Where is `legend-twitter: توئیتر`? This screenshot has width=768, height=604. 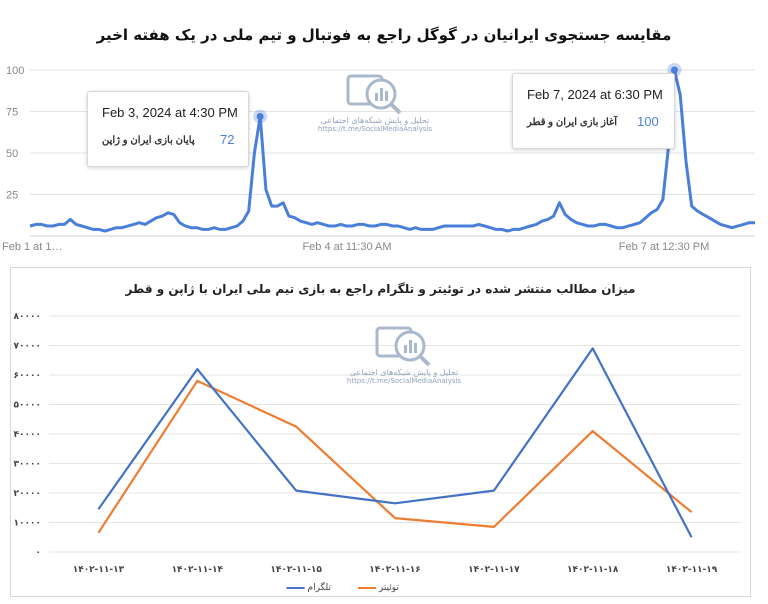 legend-twitter: توئیتر is located at coordinates (378, 588).